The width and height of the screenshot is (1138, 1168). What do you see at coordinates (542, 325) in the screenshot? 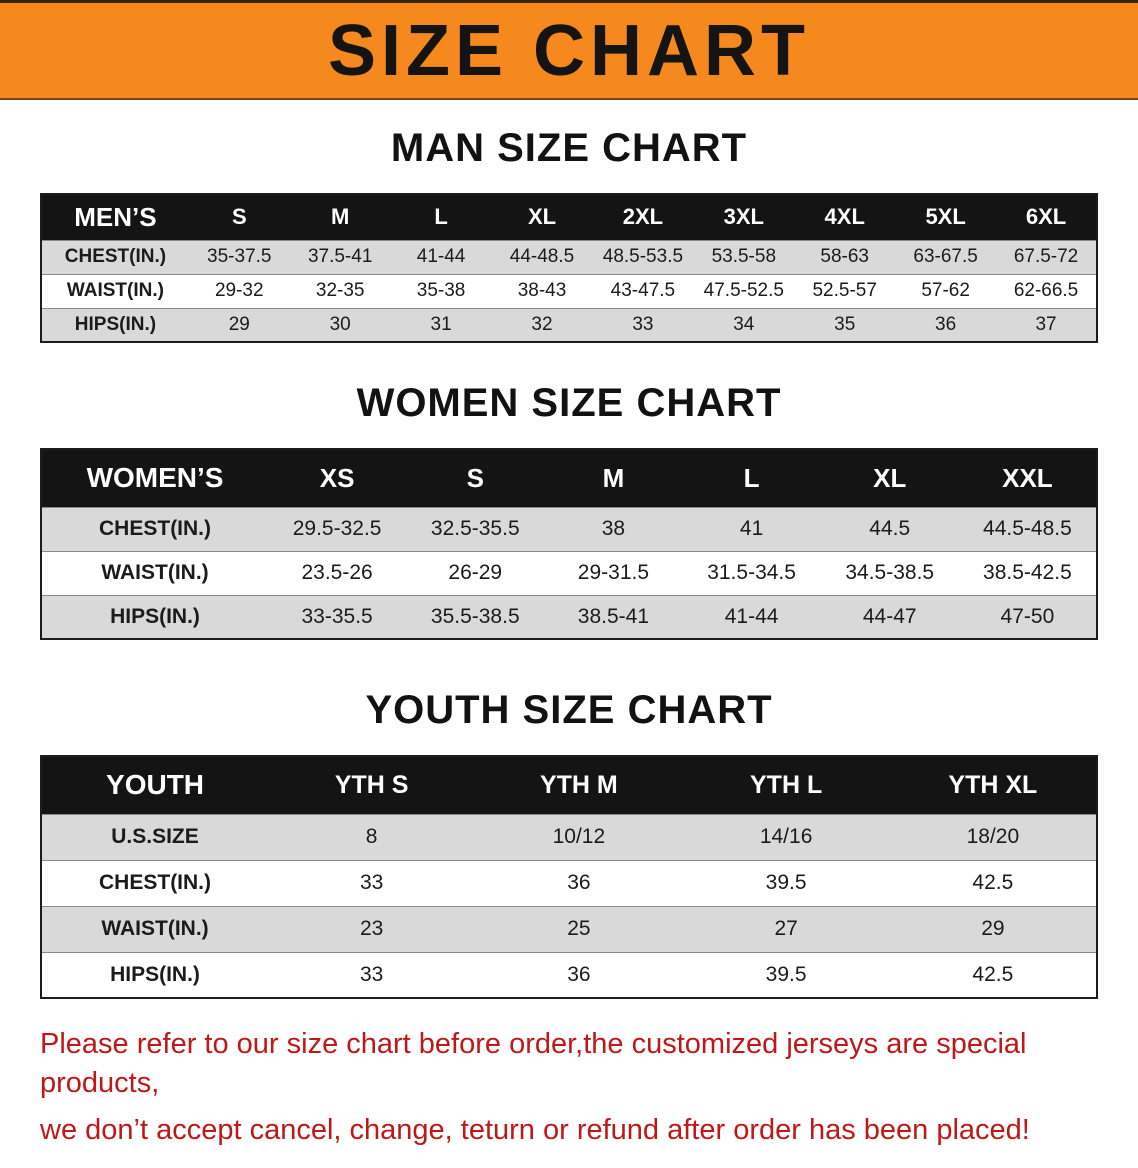
I see `value-cell: 32` at bounding box center [542, 325].